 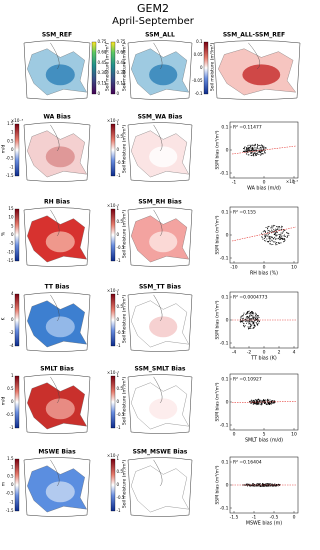 I want to click on y-tick-label: 0.1, so click(x=224, y=463).